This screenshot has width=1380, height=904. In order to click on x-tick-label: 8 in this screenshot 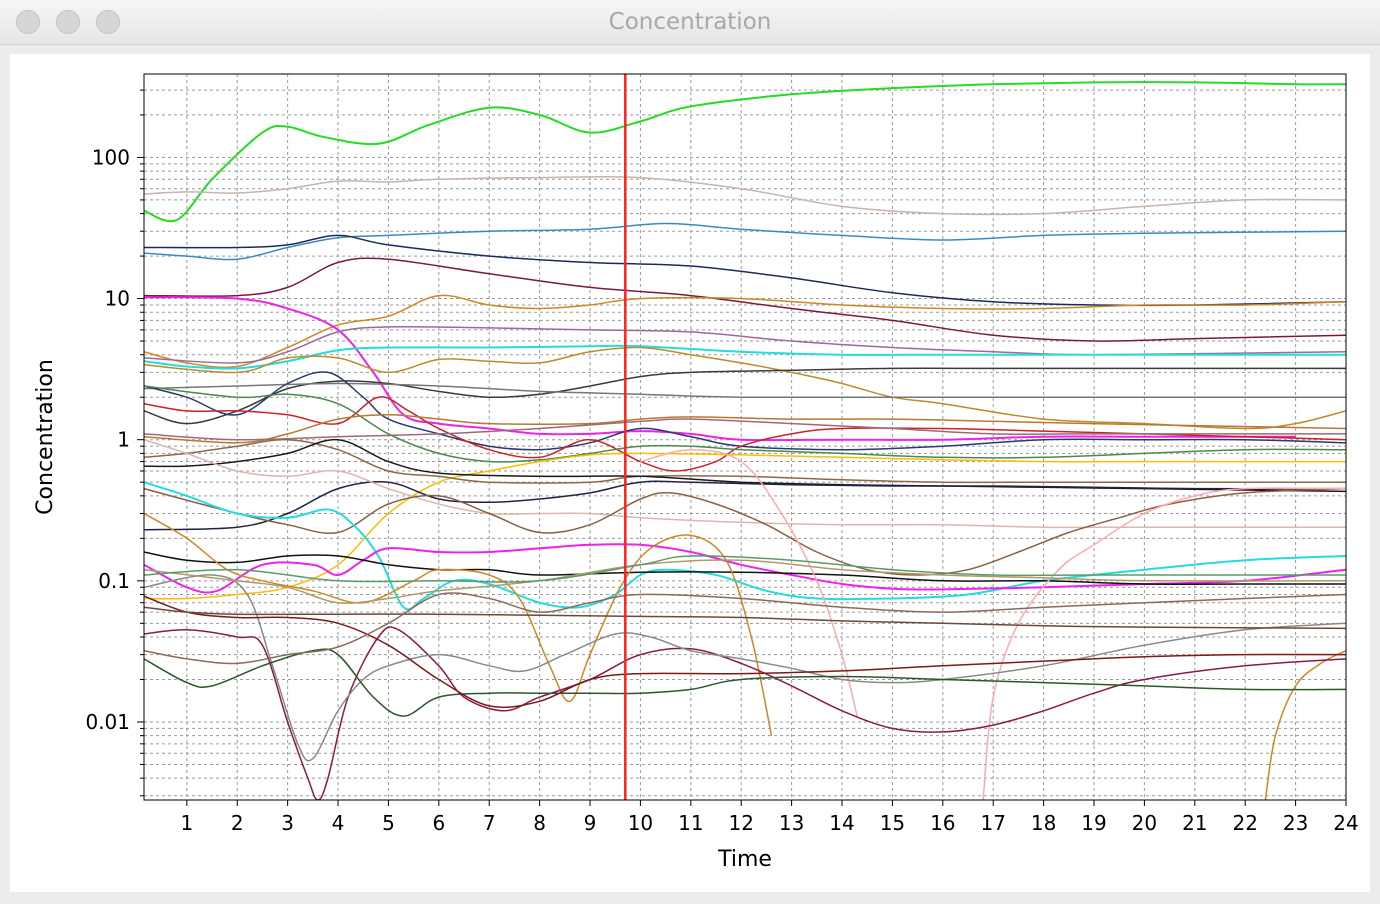, I will do `click(539, 823)`.